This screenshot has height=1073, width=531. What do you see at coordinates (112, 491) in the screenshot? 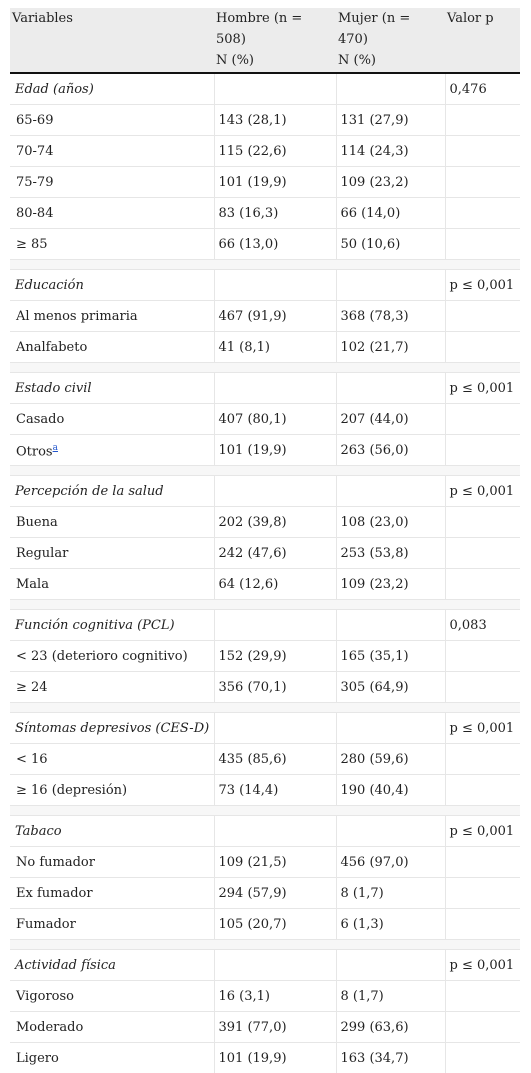
I see `section-label: Percepción de la salud` at bounding box center [112, 491].